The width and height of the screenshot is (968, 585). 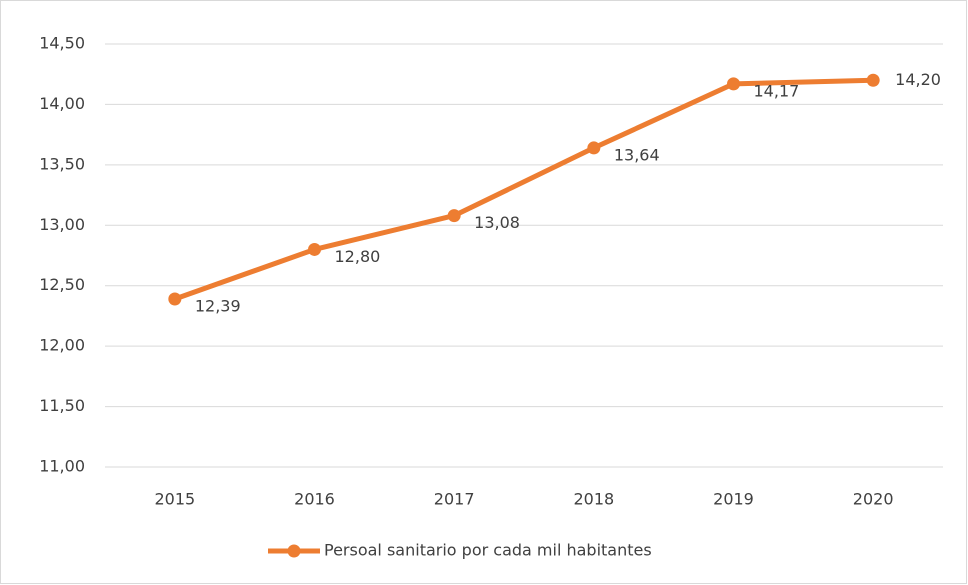 I want to click on data-label: 12,80, so click(x=358, y=256).